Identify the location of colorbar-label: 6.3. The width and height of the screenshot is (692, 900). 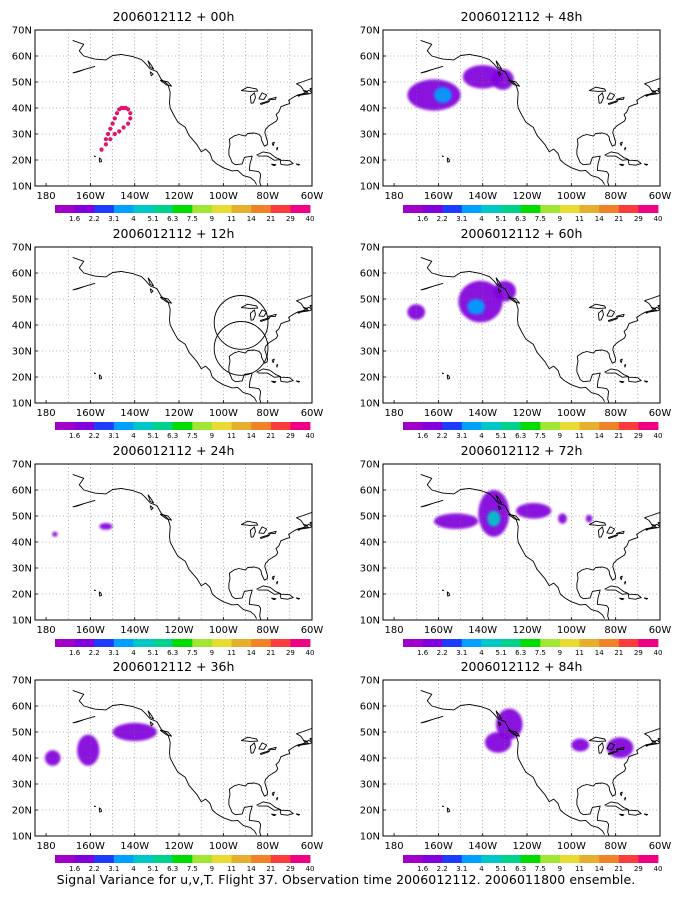
(520, 653).